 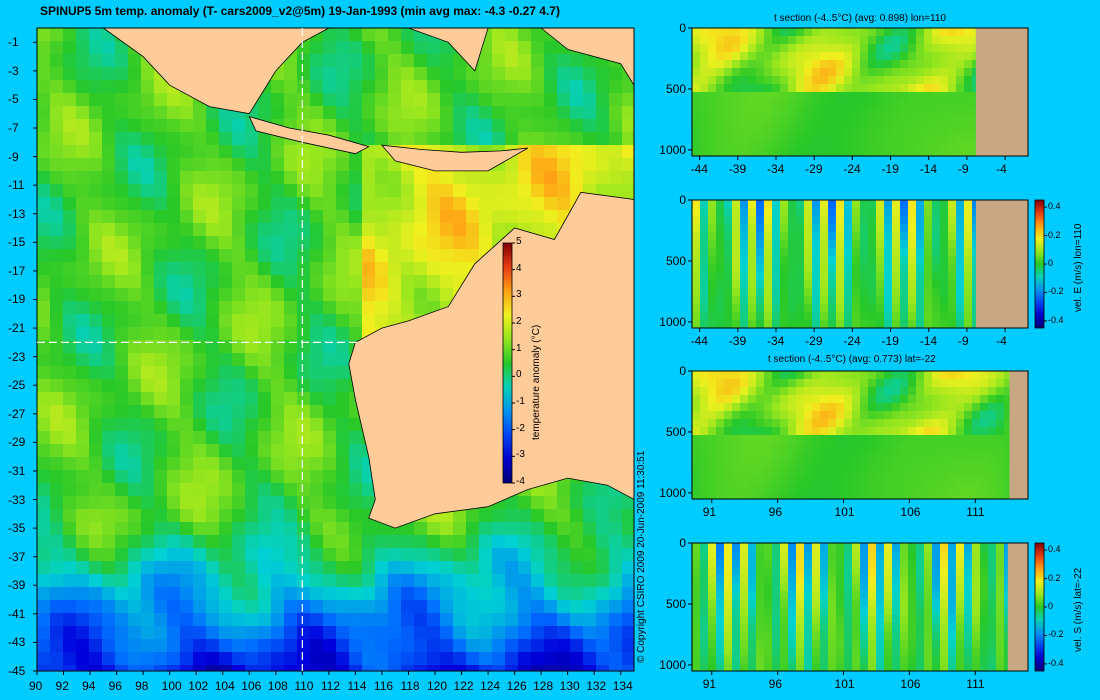 I want to click on map-xtick-label: 96, so click(x=115, y=686).